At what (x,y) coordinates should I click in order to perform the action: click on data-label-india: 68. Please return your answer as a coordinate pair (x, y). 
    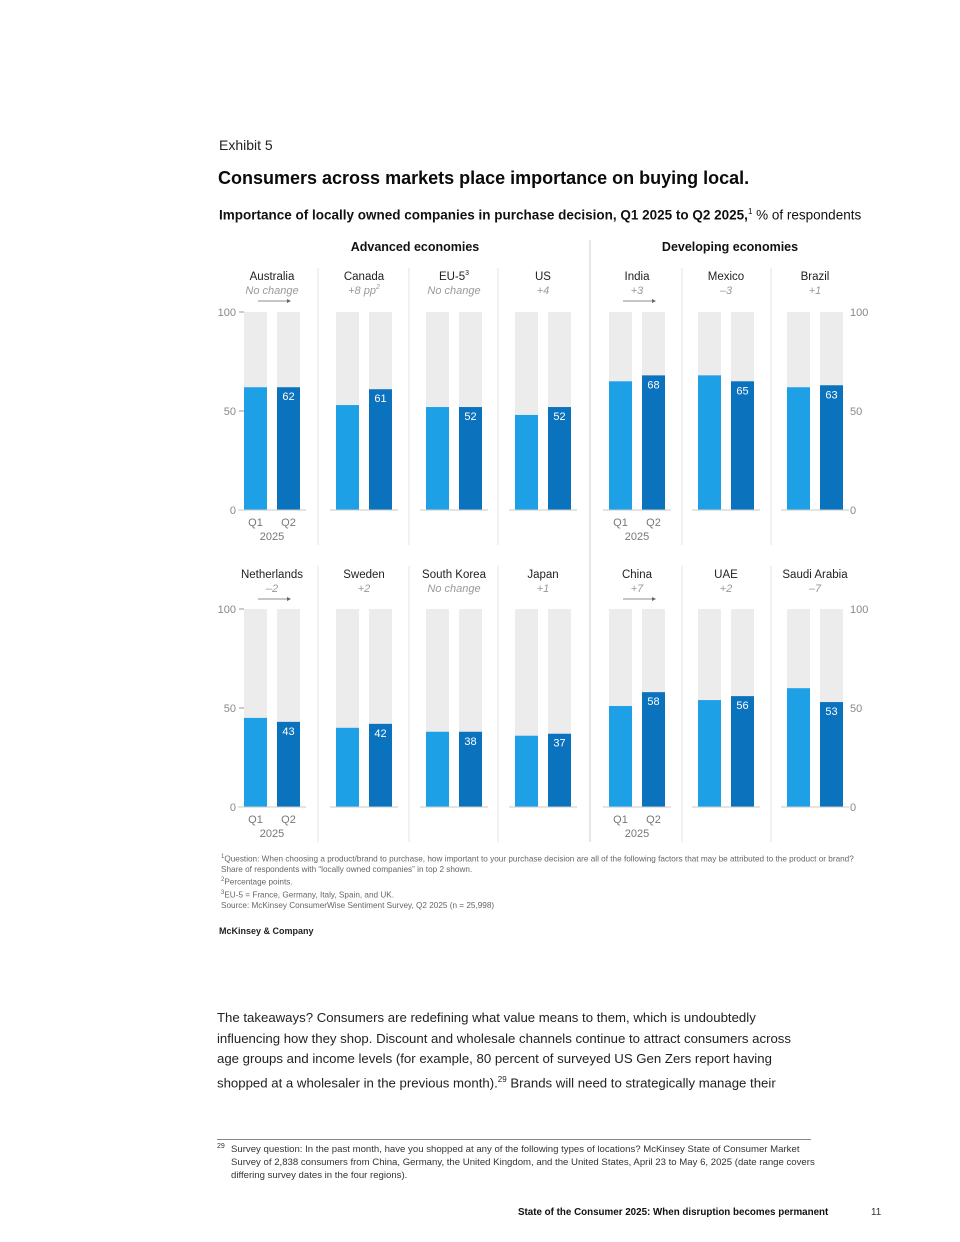
    Looking at the image, I should click on (653, 385).